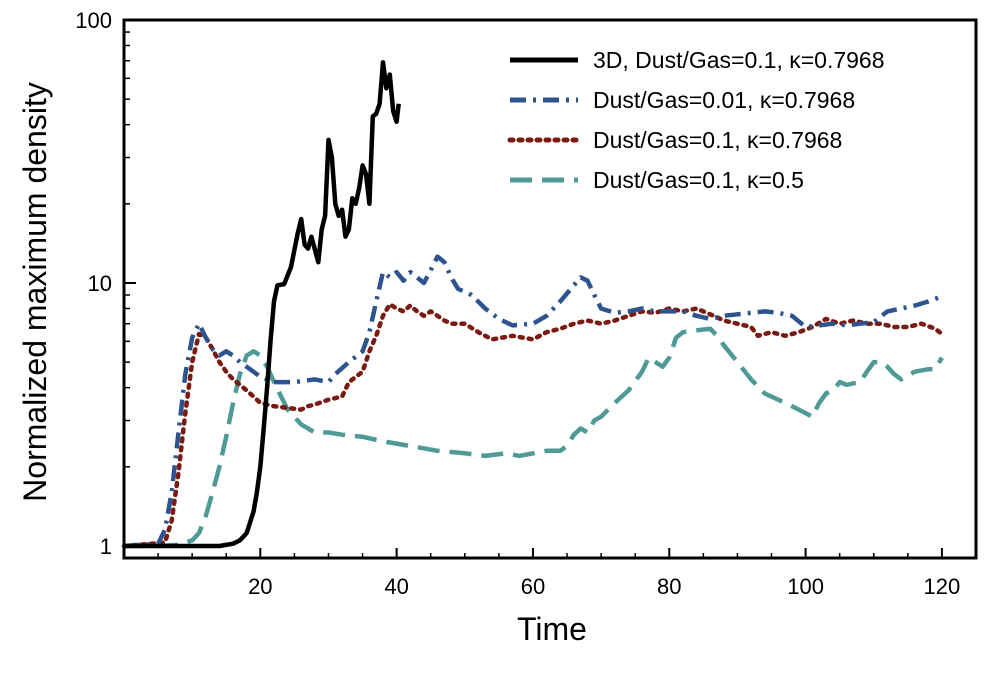 The image size is (1007, 682). What do you see at coordinates (559, 573) in the screenshot?
I see `x-axis: 20 40 60 80 100 120` at bounding box center [559, 573].